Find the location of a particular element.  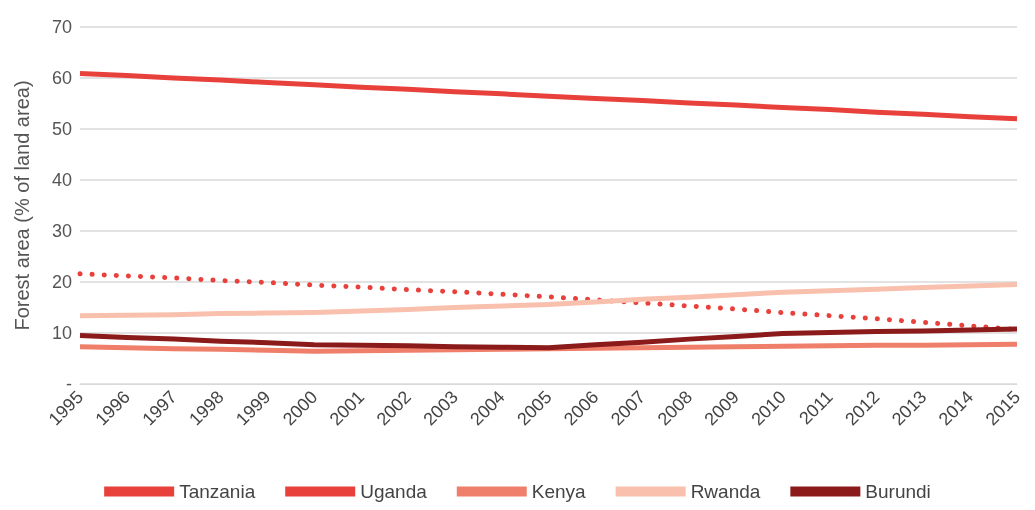

y-tick-label: 70 is located at coordinates (61, 27).